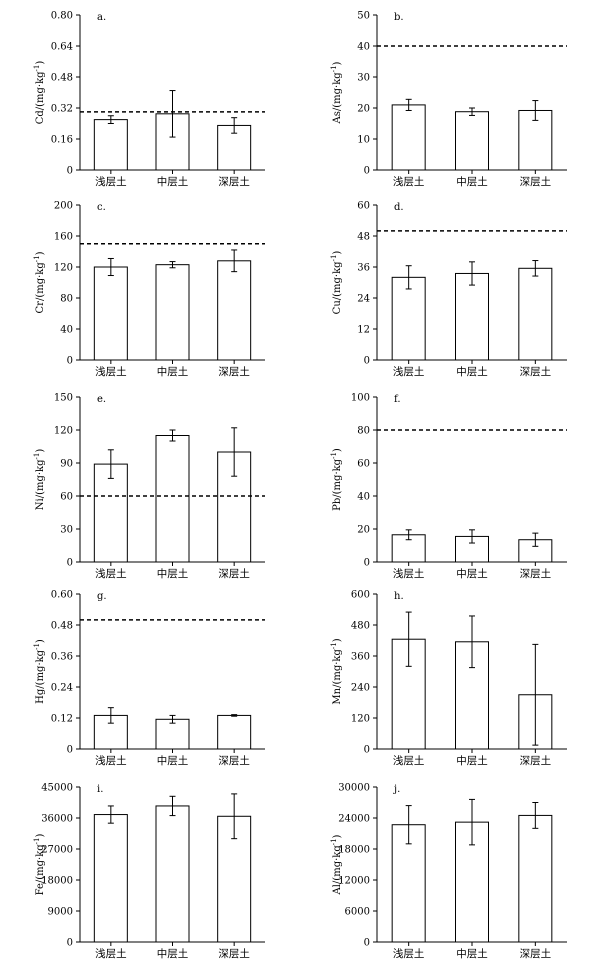  What do you see at coordinates (101, 207) in the screenshot?
I see `panel-label: c.` at bounding box center [101, 207].